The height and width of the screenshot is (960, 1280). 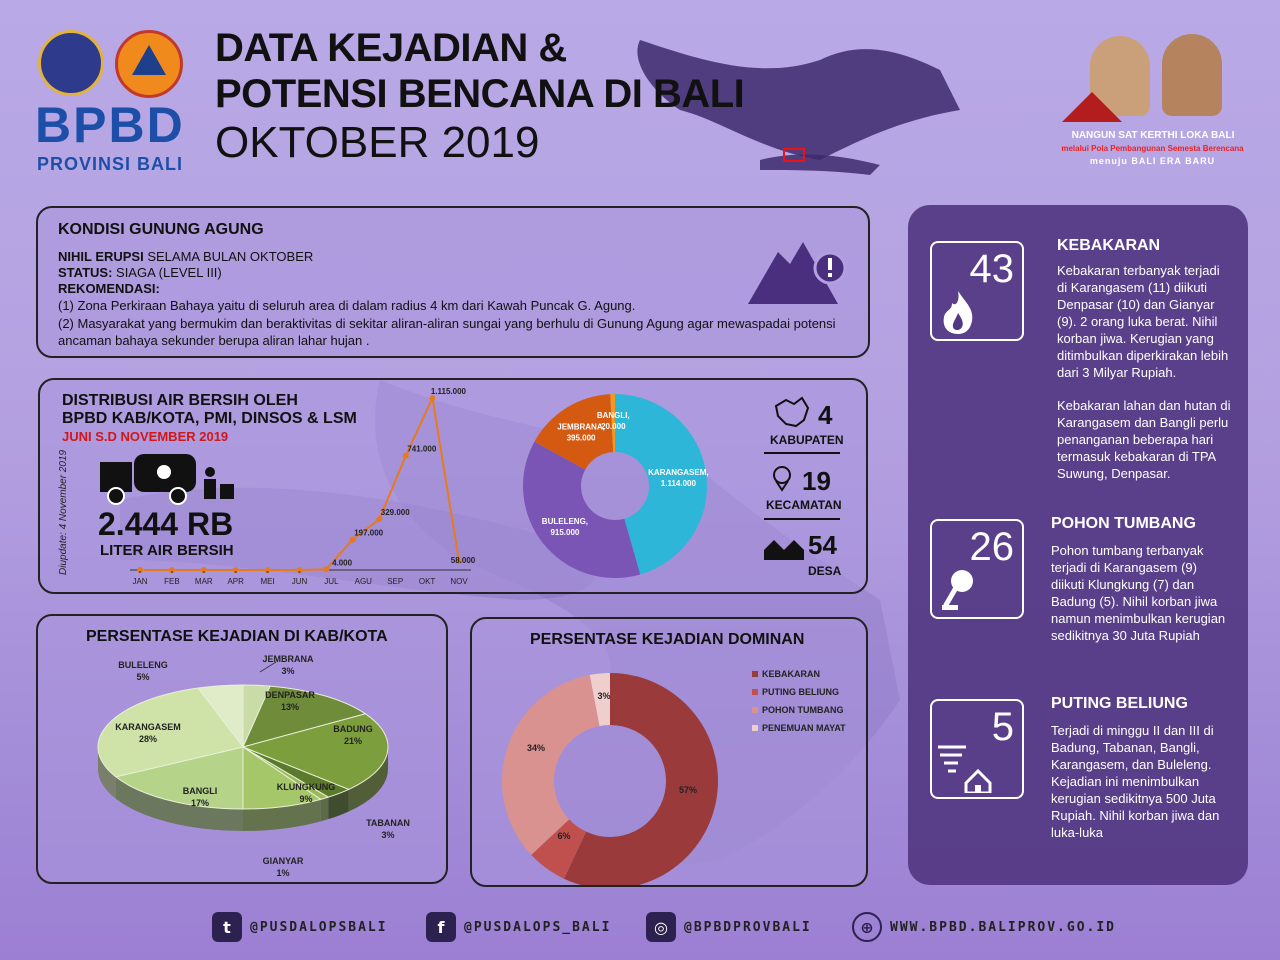 I want to click on pie-label: BADUNG, so click(x=353, y=729).